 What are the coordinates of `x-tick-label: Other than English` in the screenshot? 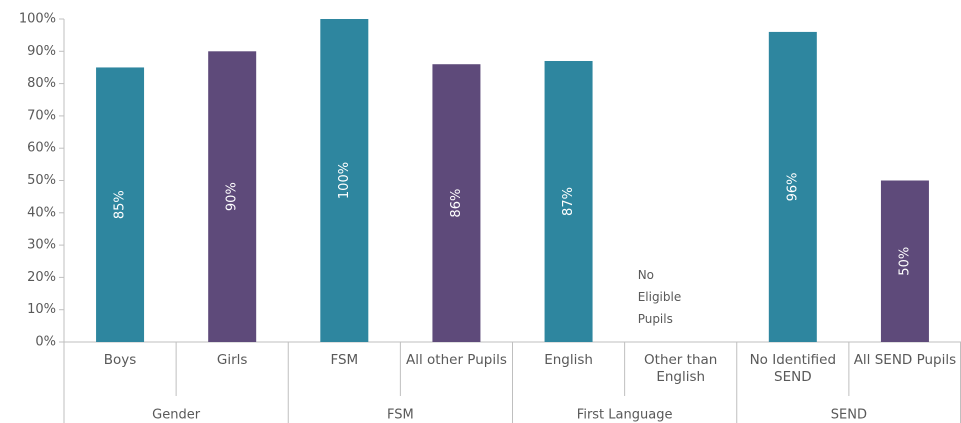 It's located at (681, 368).